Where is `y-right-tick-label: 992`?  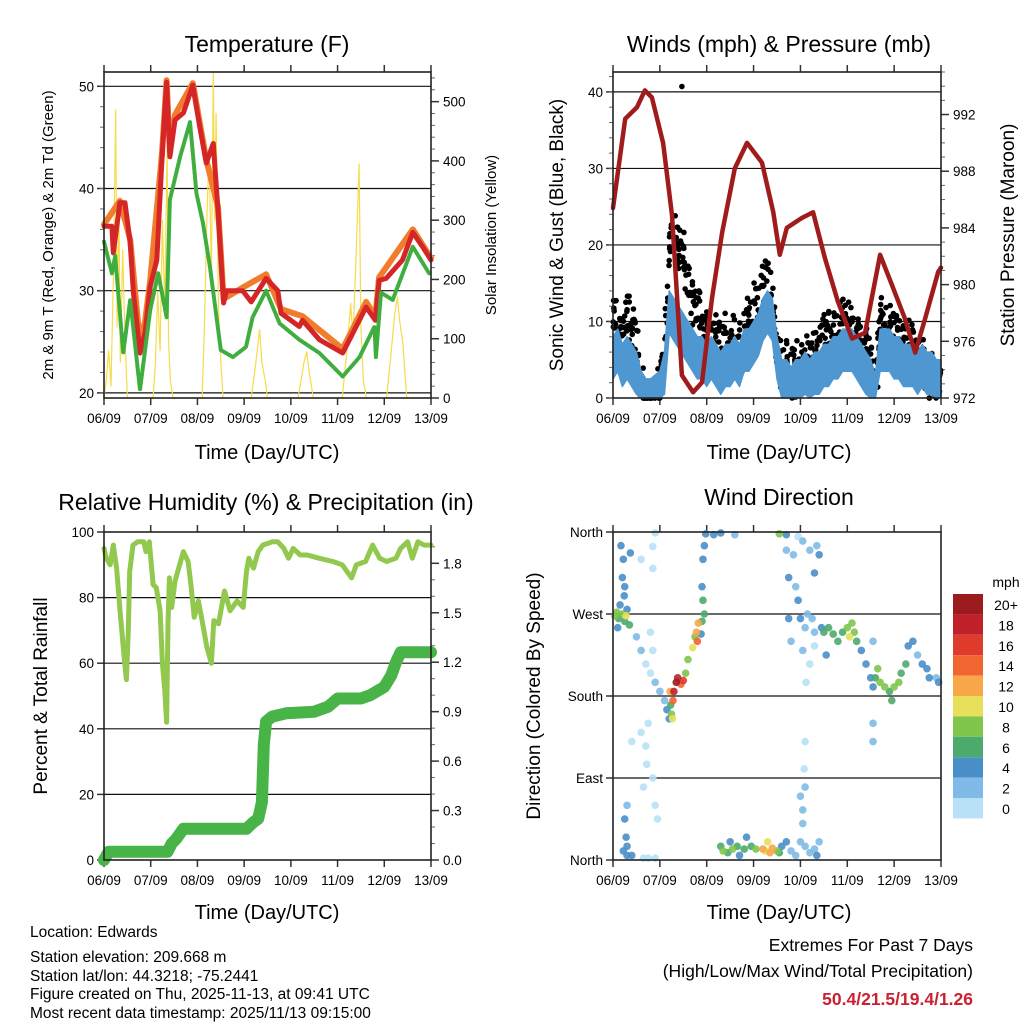 y-right-tick-label: 992 is located at coordinates (964, 115).